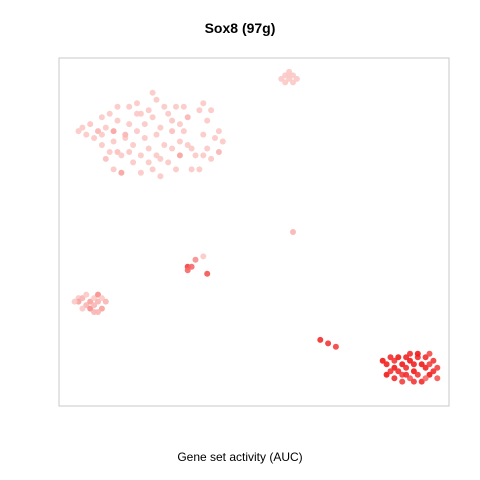 The image size is (480, 480). Describe the element at coordinates (240, 457) in the screenshot. I see `x-axis-label: Gene set activity (AUC)` at that location.